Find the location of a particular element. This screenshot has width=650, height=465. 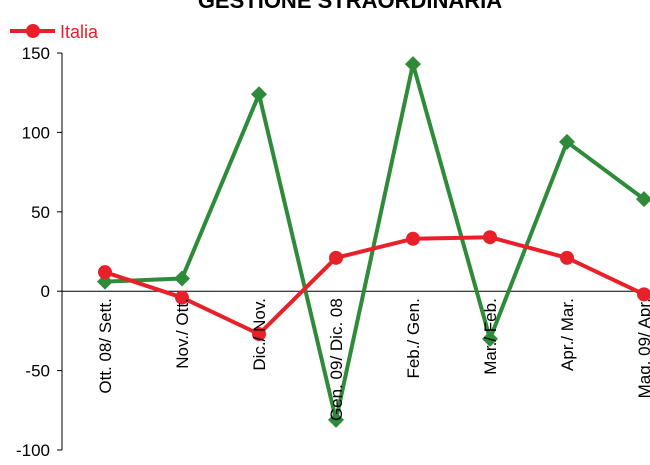

legend-circle-marker is located at coordinates (33, 31).